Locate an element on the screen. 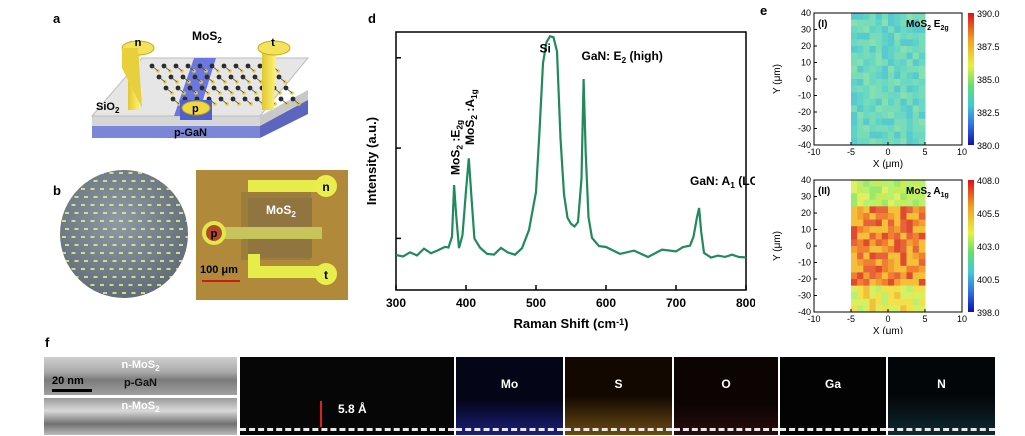 Image resolution: width=1025 pixels, height=436 pixels. raman-xlabel: Raman Shift (cm-1) is located at coordinates (571, 323).